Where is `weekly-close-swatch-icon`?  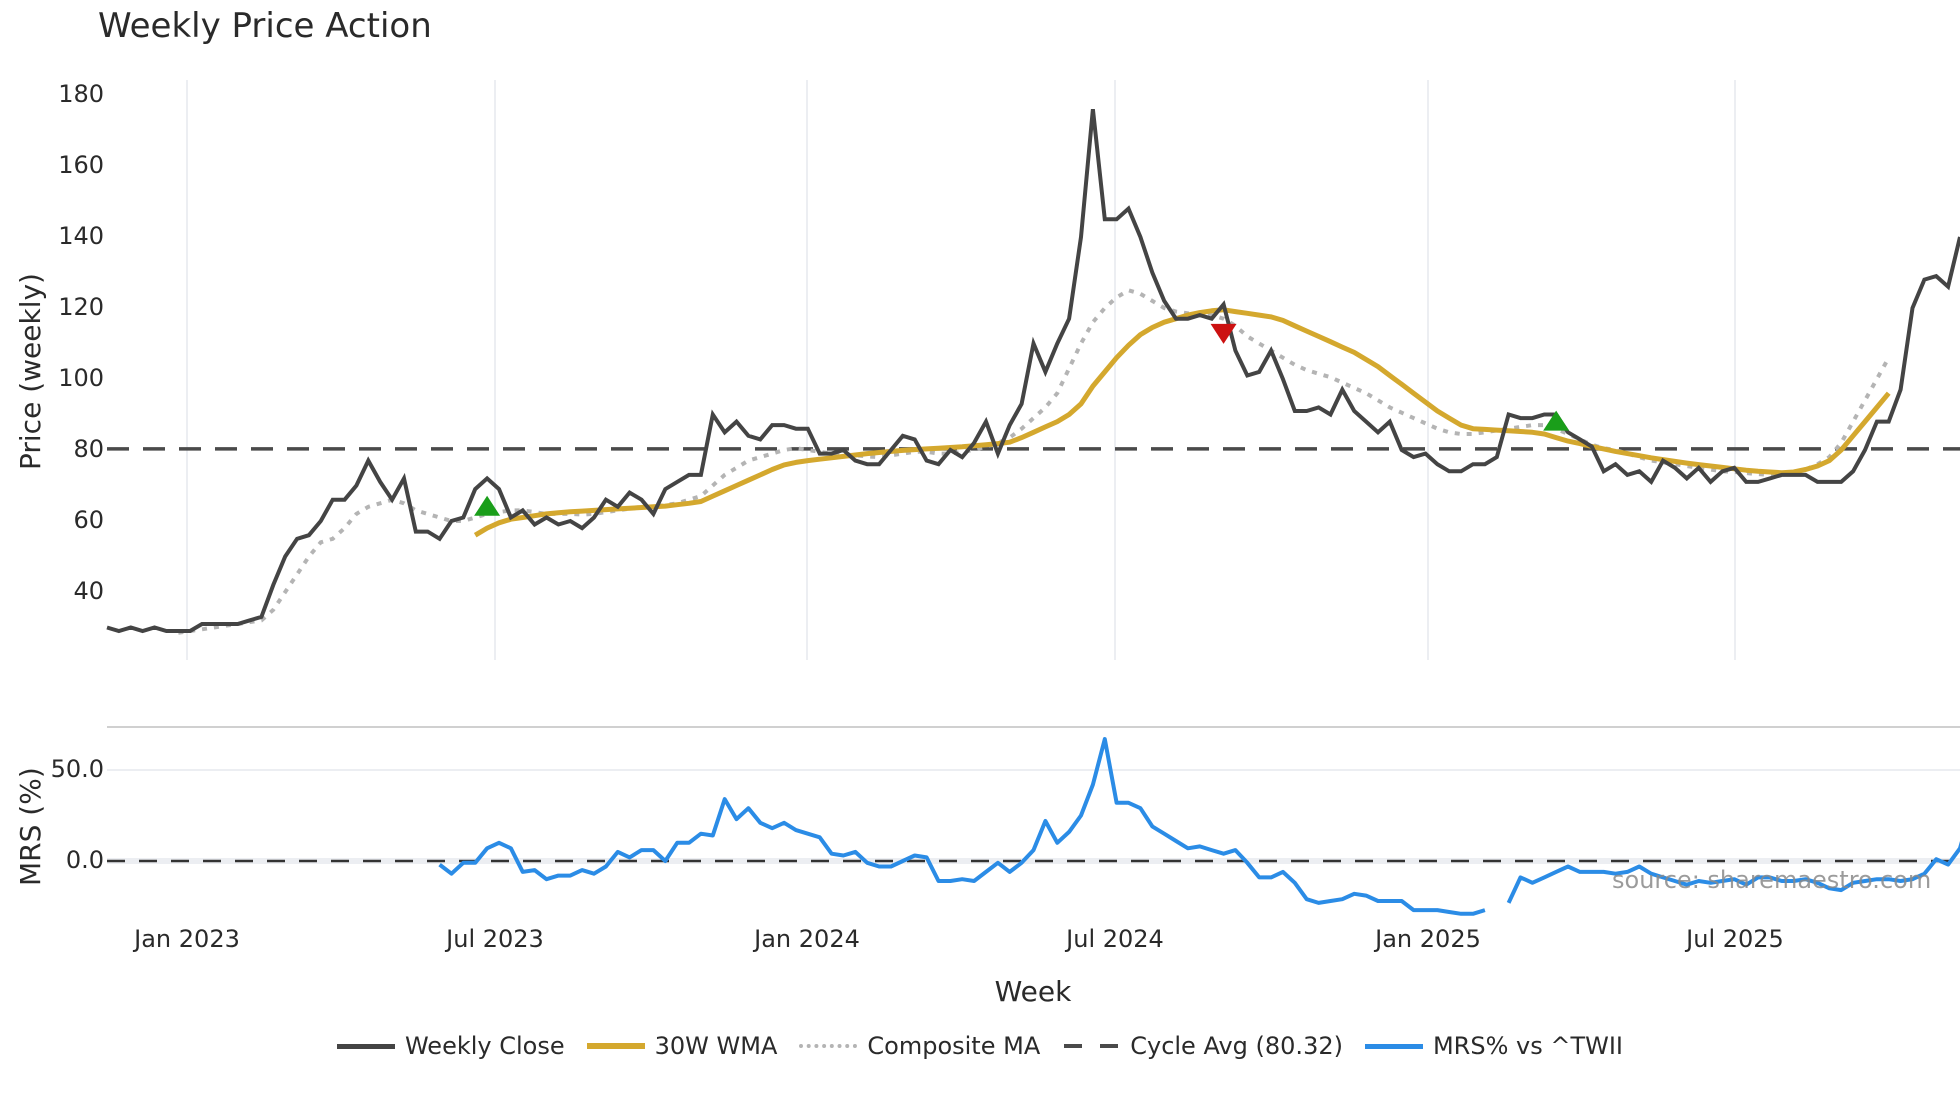
weekly-close-swatch-icon is located at coordinates (365, 1046).